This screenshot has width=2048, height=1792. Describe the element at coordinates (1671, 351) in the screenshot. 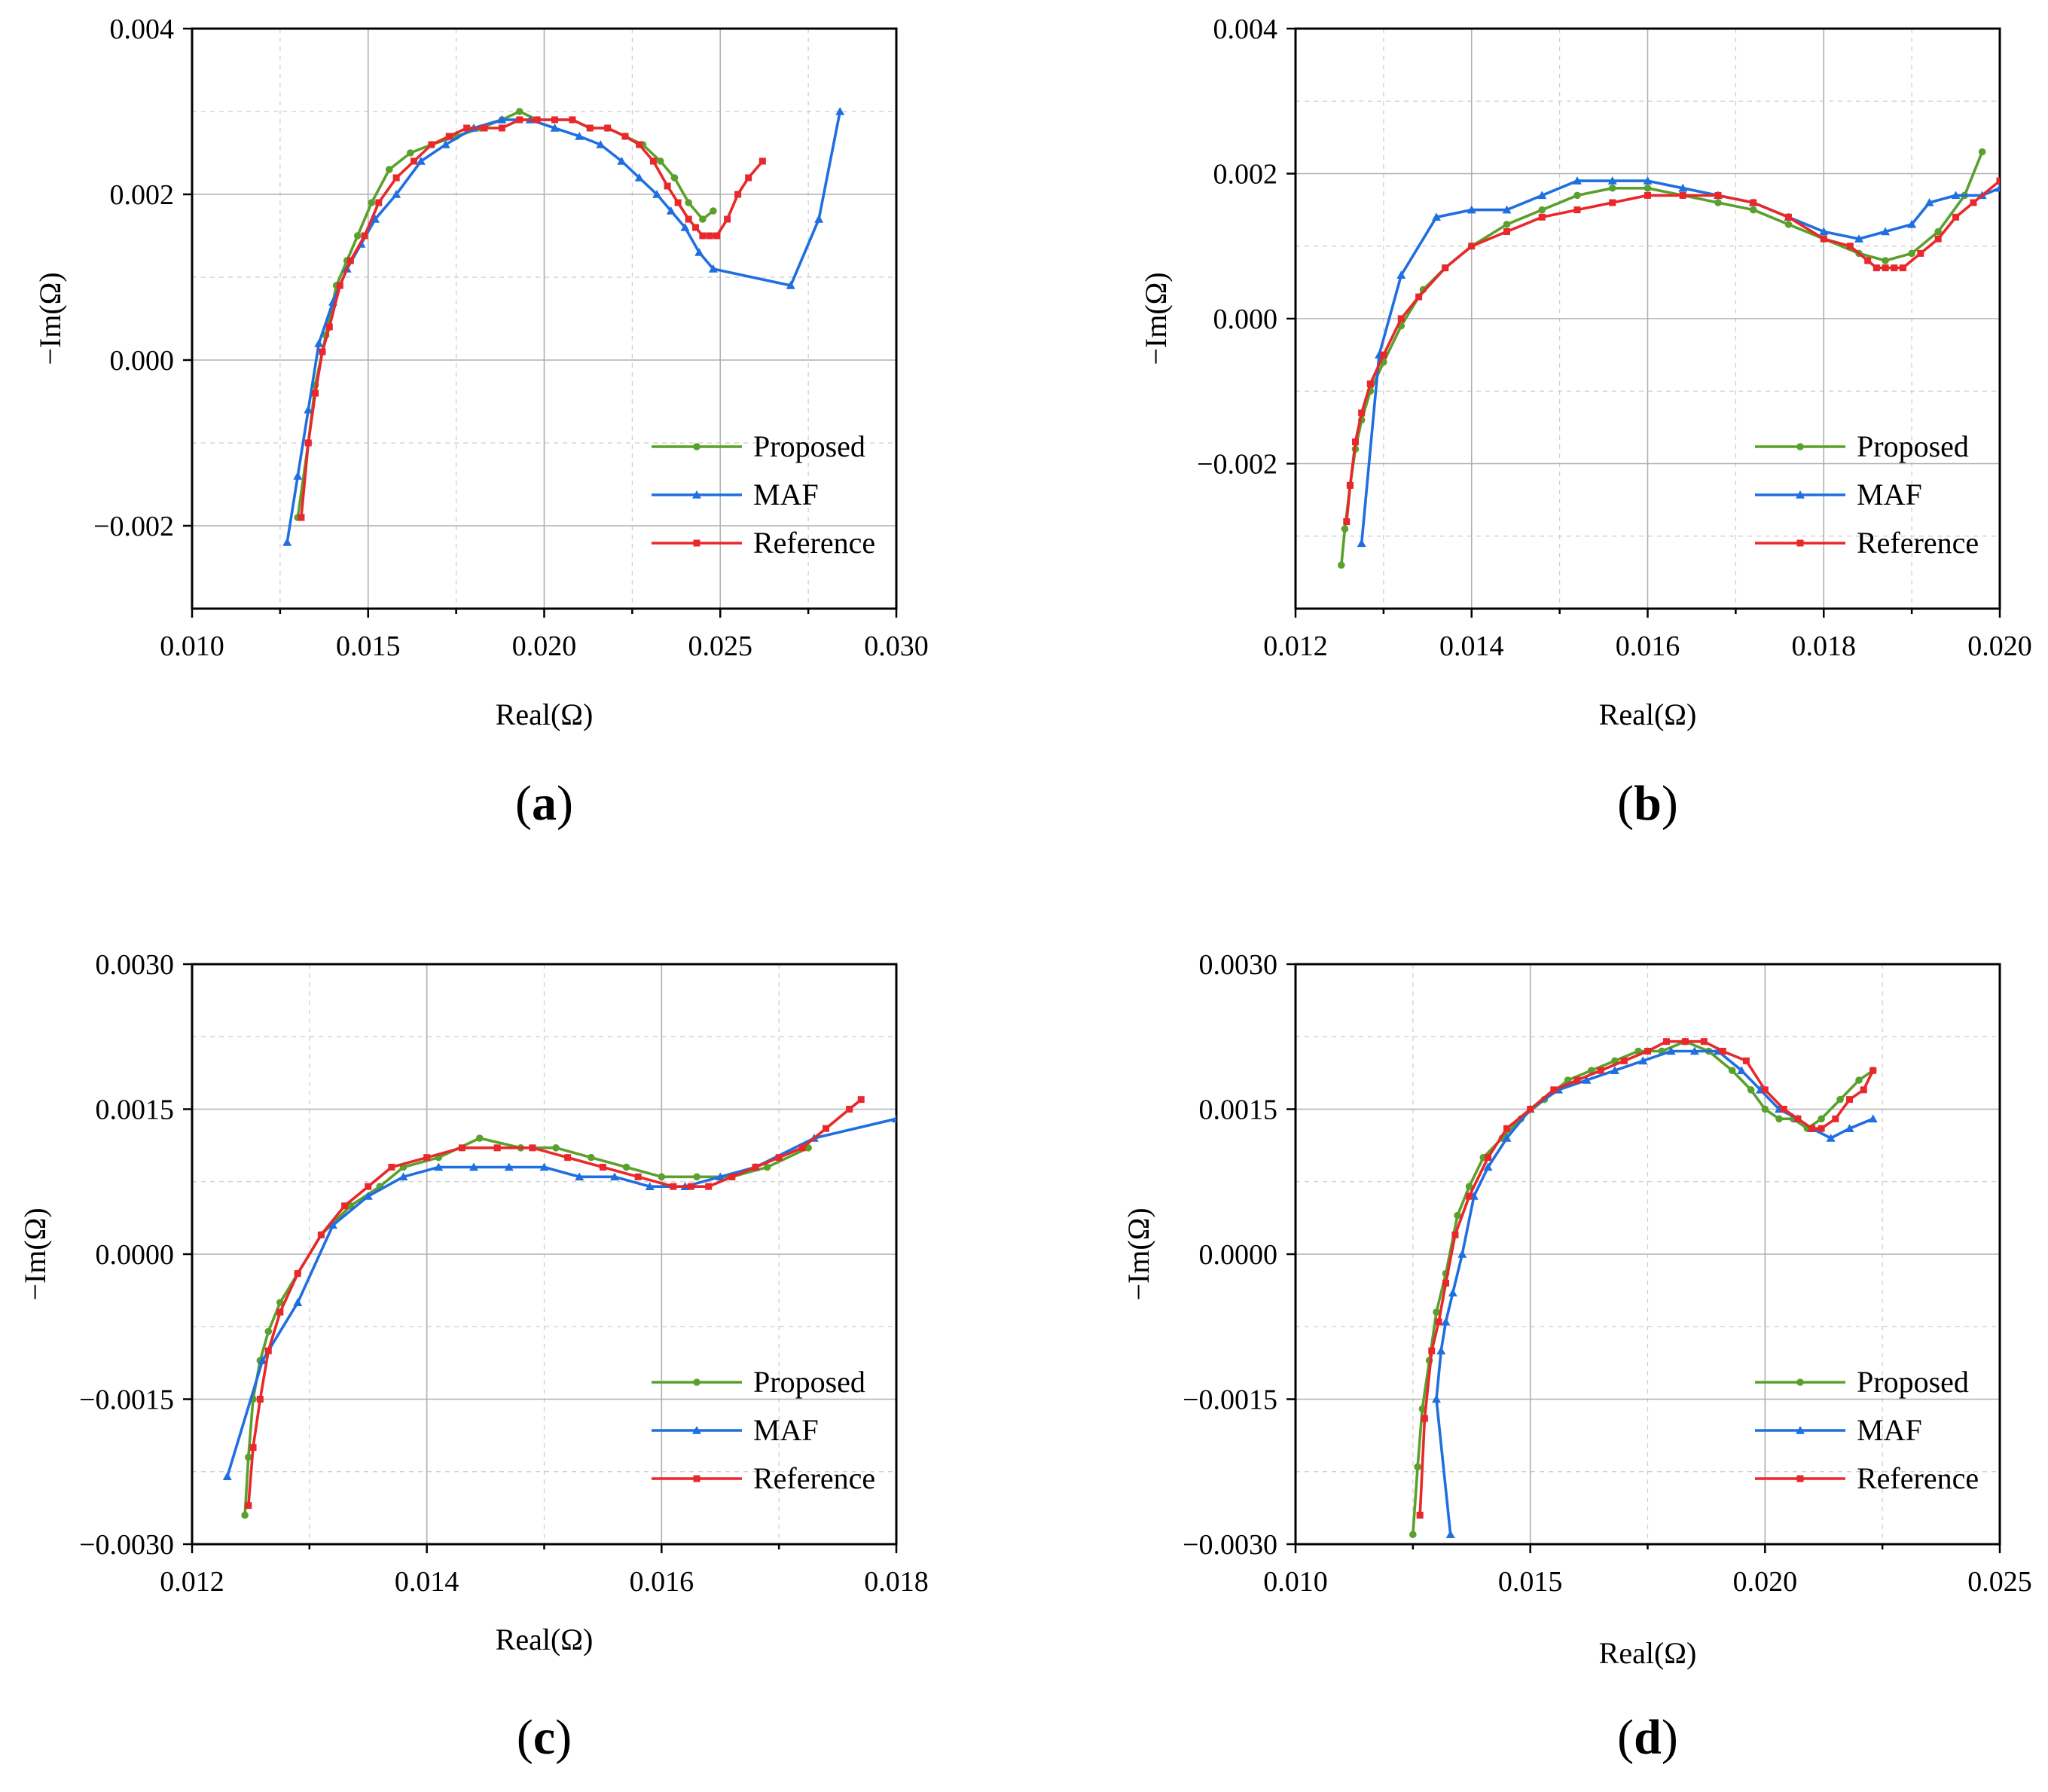

I see `series-reference` at that location.